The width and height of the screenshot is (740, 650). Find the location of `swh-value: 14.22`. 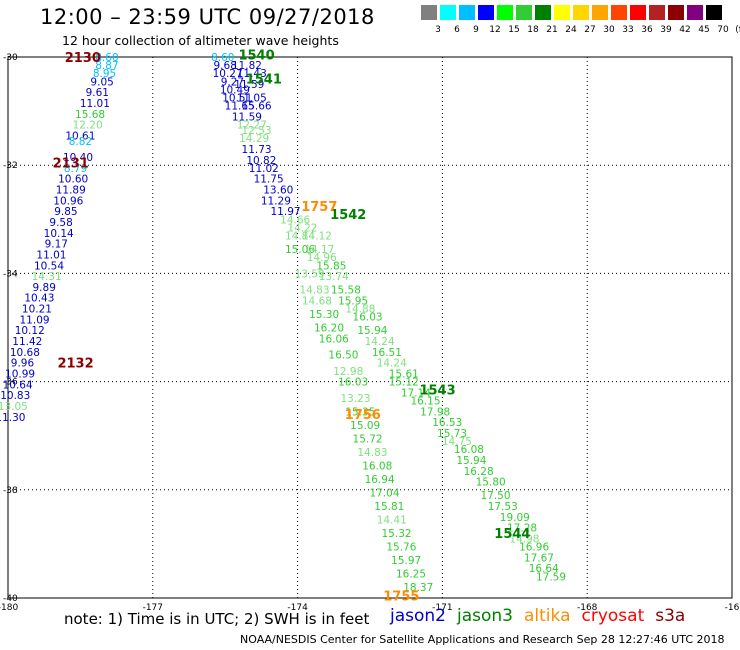

swh-value: 14.22 is located at coordinates (302, 228).